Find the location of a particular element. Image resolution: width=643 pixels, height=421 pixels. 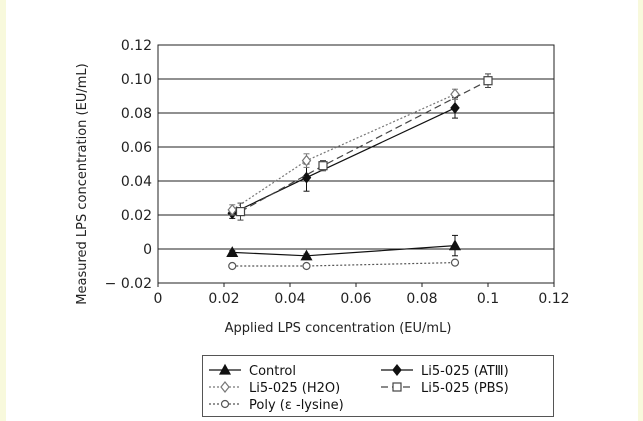

legend-entry-1: Li5-025 (ATⅢ) is located at coordinates (445, 371).